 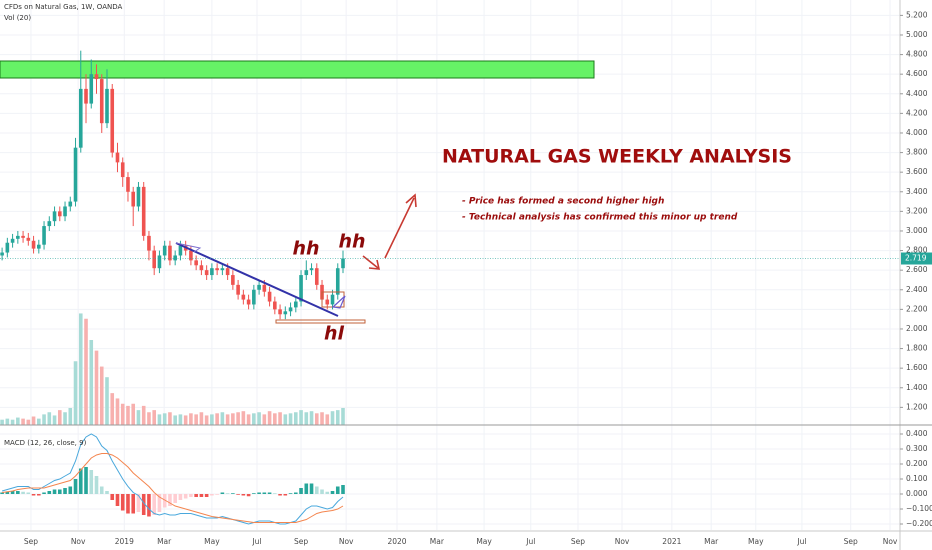 I want to click on x-tick-label: Nov, so click(x=78, y=541).